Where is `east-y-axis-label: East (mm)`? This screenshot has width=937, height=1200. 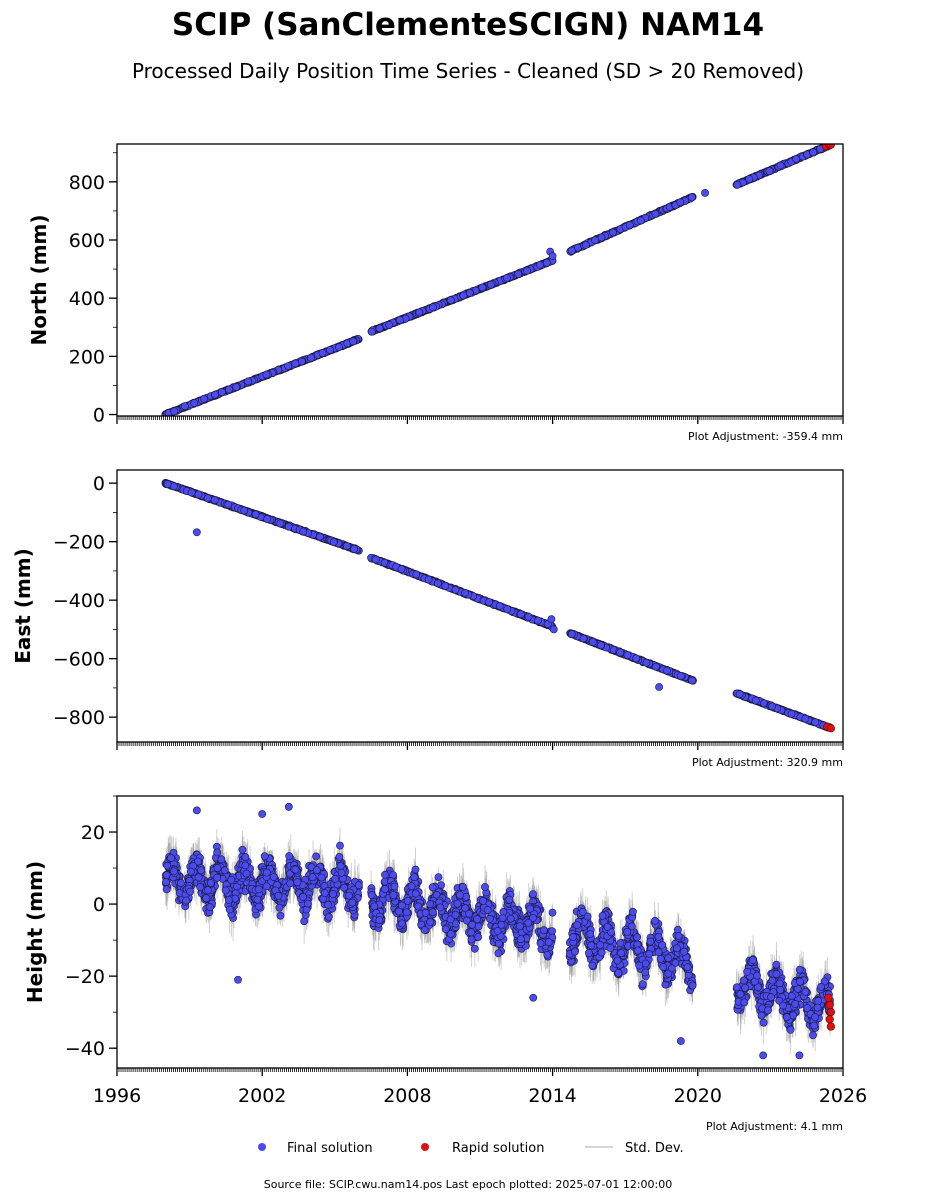 east-y-axis-label: East (mm) is located at coordinates (23, 606).